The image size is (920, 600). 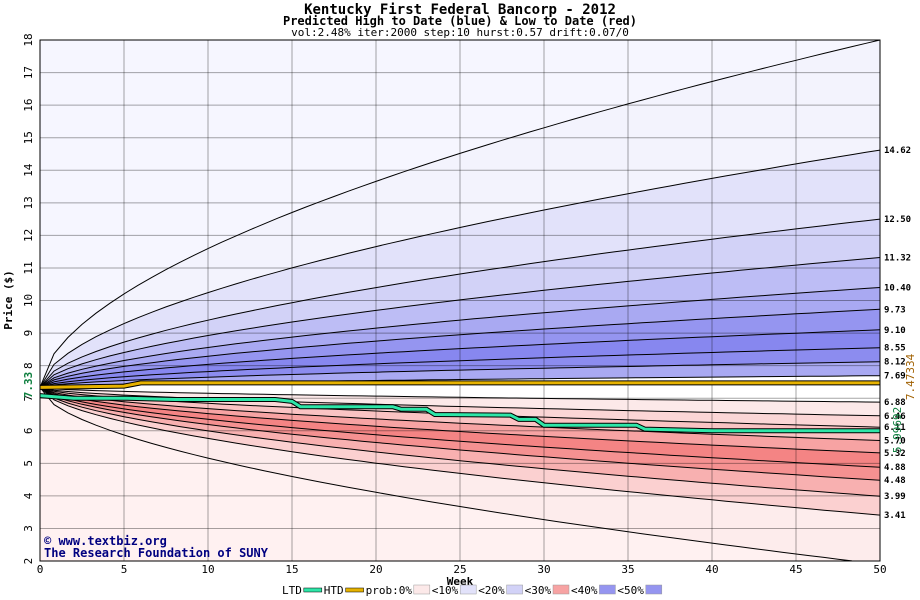 What do you see at coordinates (895, 428) in the screenshot?
I see `percentile-label: 6.11` at bounding box center [895, 428].